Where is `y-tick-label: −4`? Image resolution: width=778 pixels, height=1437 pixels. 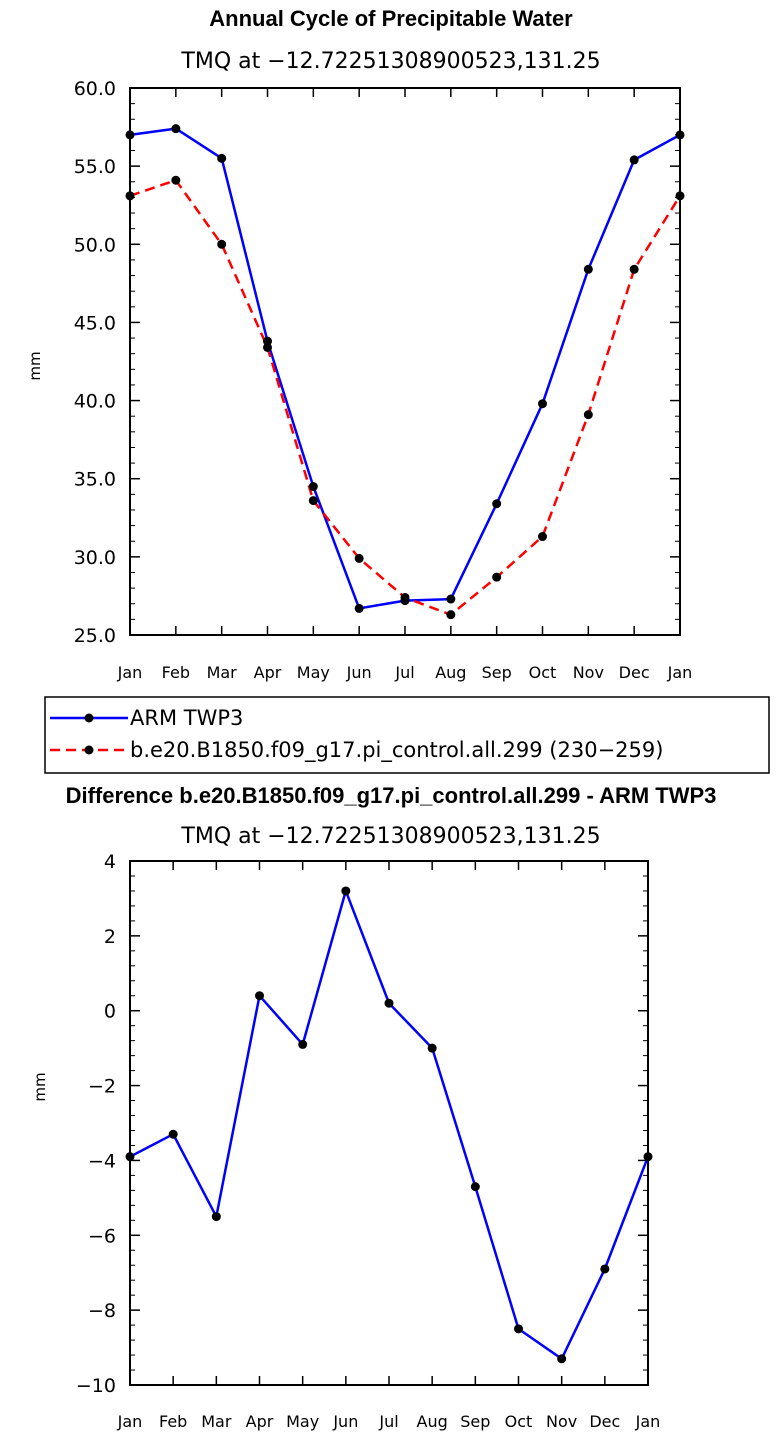 y-tick-label: −4 is located at coordinates (102, 1161).